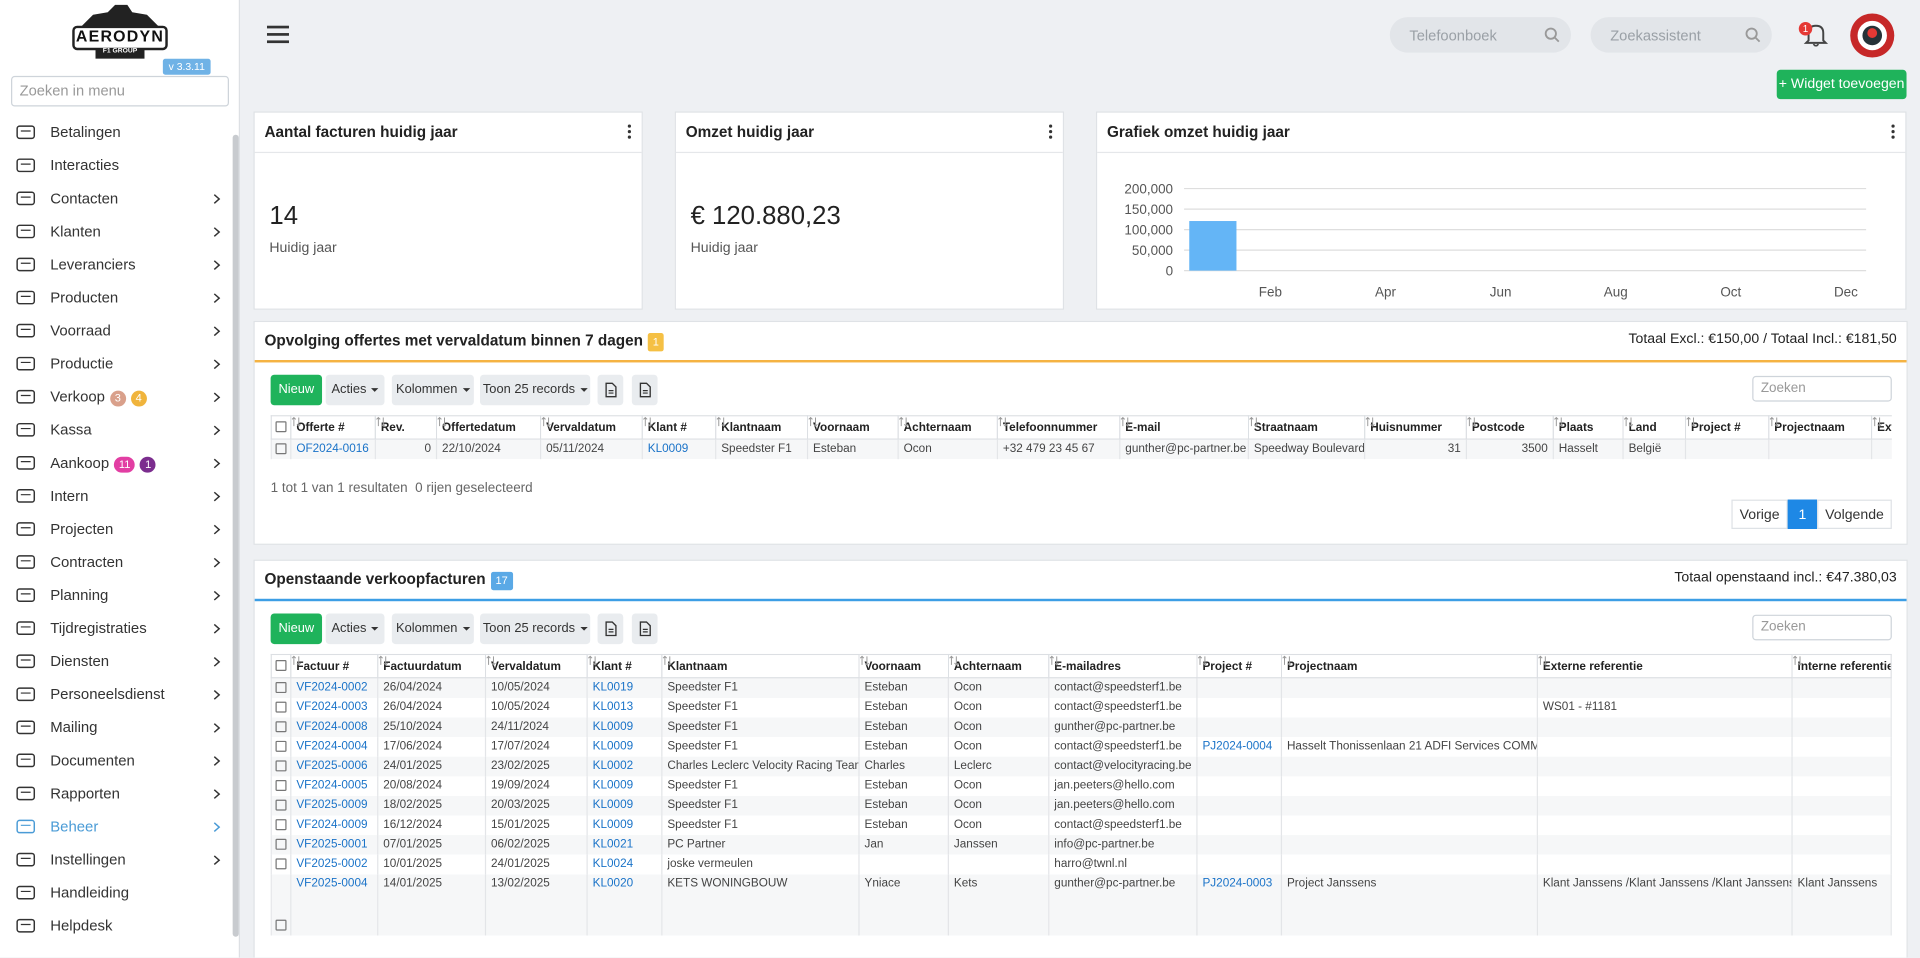  I want to click on page-page: 1, so click(1802, 514).